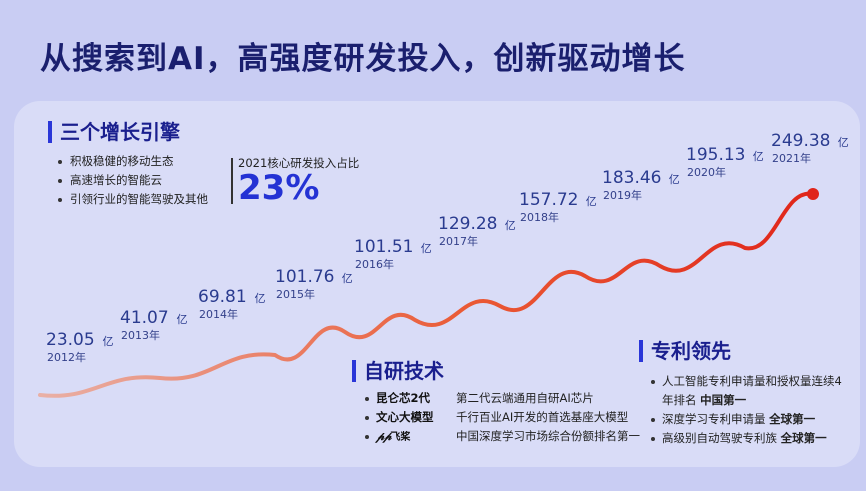 This screenshot has width=866, height=491. What do you see at coordinates (800, 141) in the screenshot?
I see `data-label: 249.38` at bounding box center [800, 141].